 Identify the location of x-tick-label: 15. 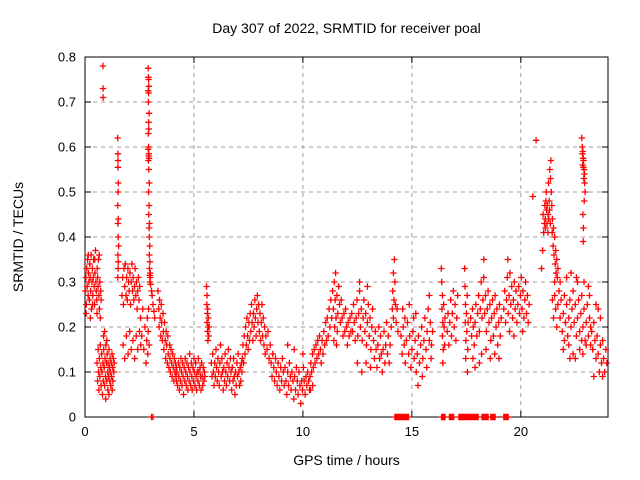
(412, 431).